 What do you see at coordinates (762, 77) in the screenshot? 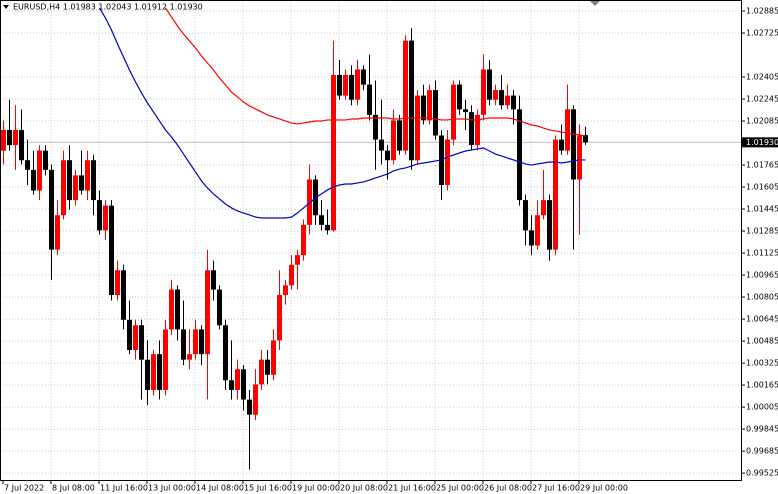
I see `y-tick-label: 1.02405` at bounding box center [762, 77].